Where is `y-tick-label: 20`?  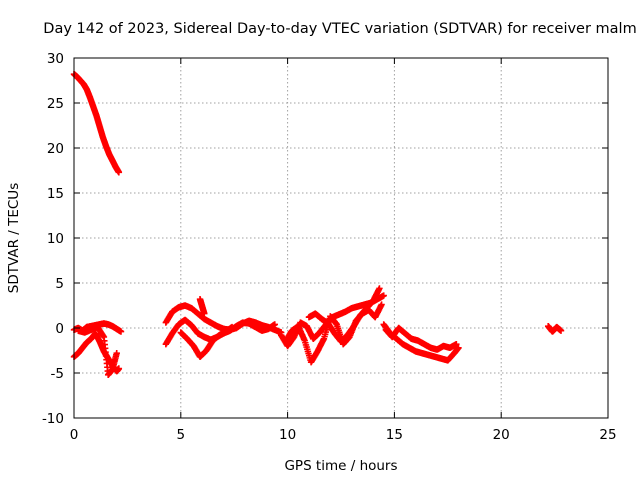 y-tick-label: 20 is located at coordinates (55, 149).